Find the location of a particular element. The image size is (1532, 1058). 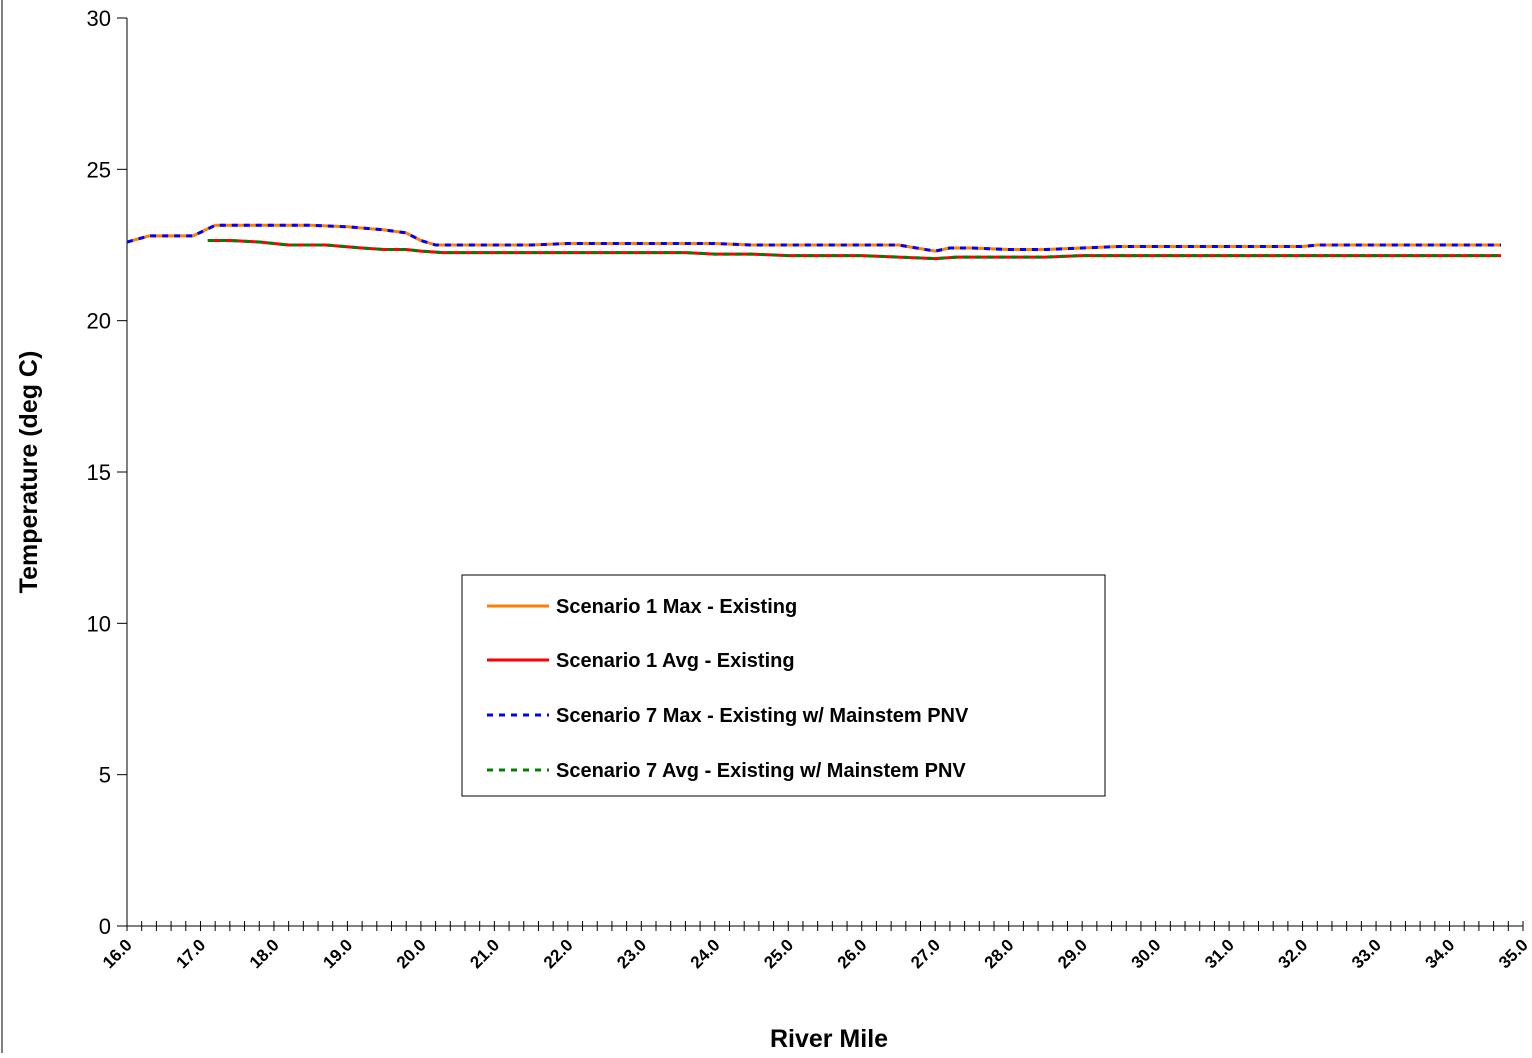

y-tick-label: 30 is located at coordinates (99, 18).